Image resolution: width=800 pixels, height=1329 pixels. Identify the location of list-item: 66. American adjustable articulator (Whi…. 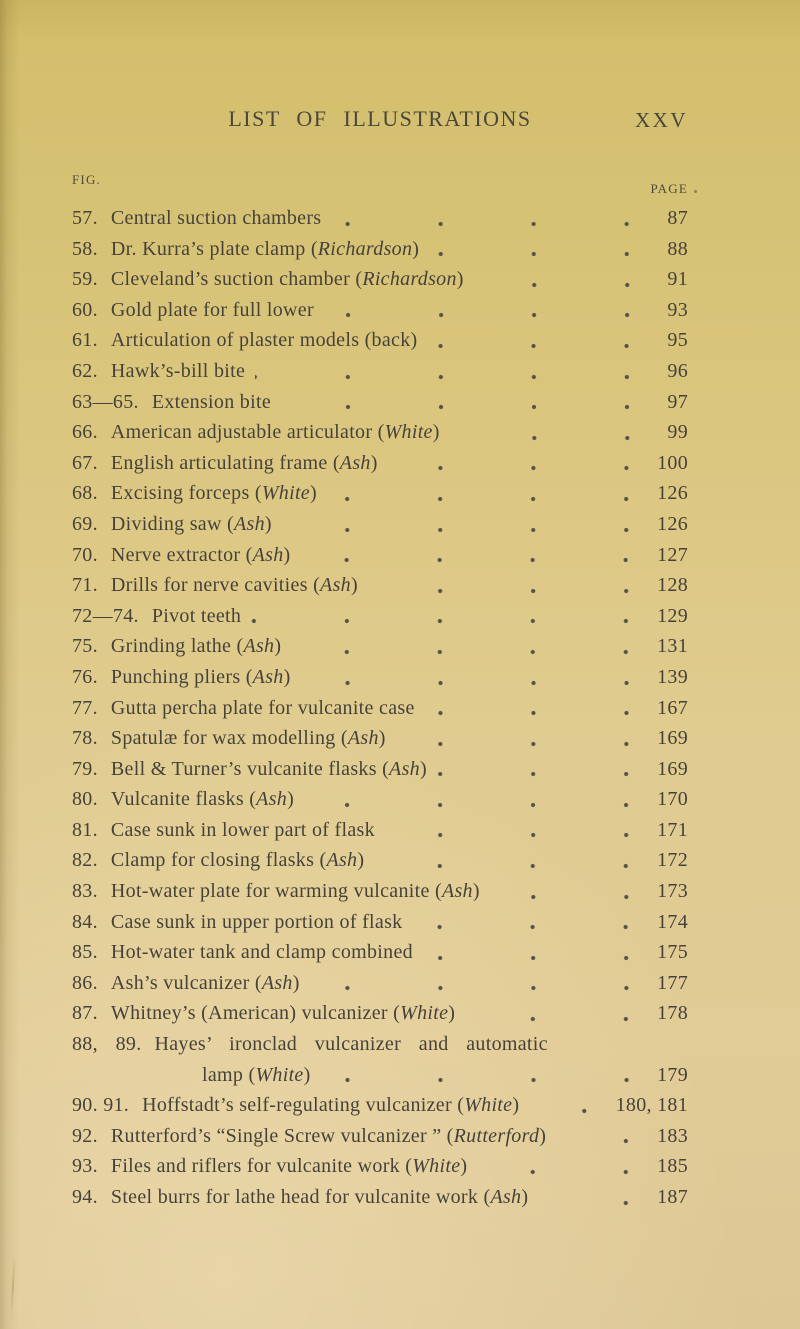
(380, 432).